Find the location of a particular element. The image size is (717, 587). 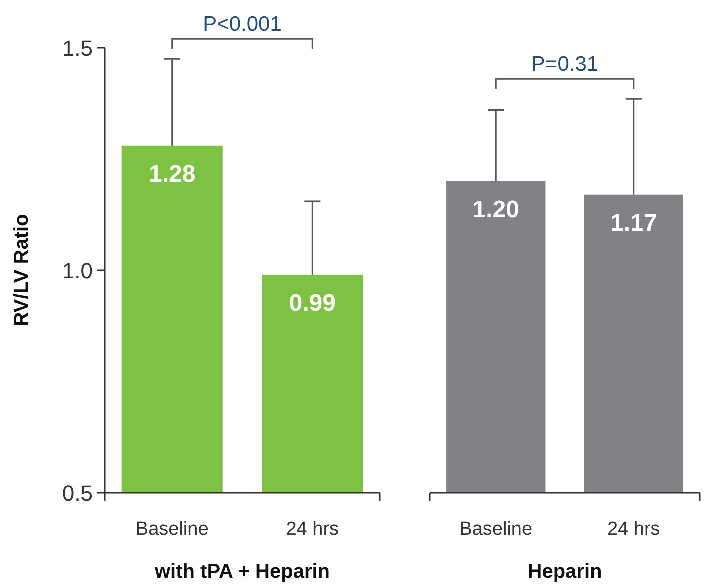

data-label: 1.20 is located at coordinates (496, 210).